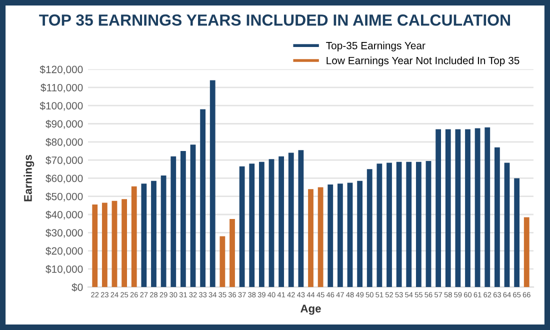  Describe the element at coordinates (64, 233) in the screenshot. I see `y-tick-label: $30,000` at that location.